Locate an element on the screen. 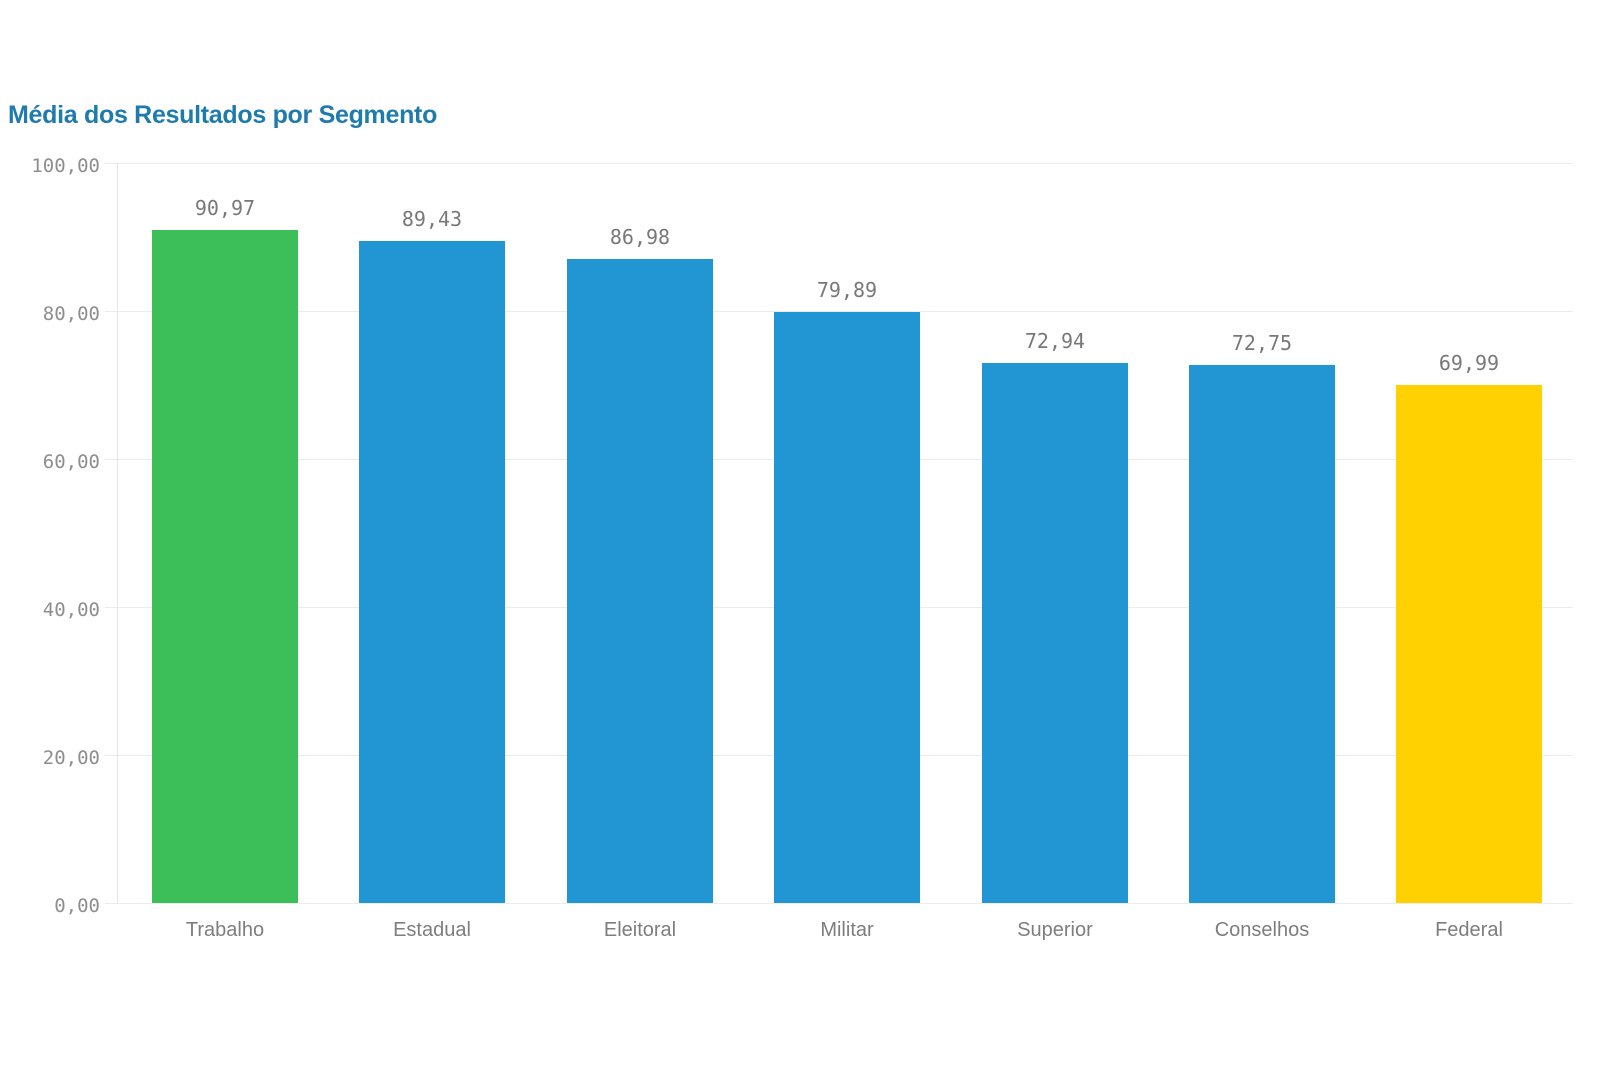 This screenshot has width=1619, height=1080. y-axis-line is located at coordinates (117, 533).